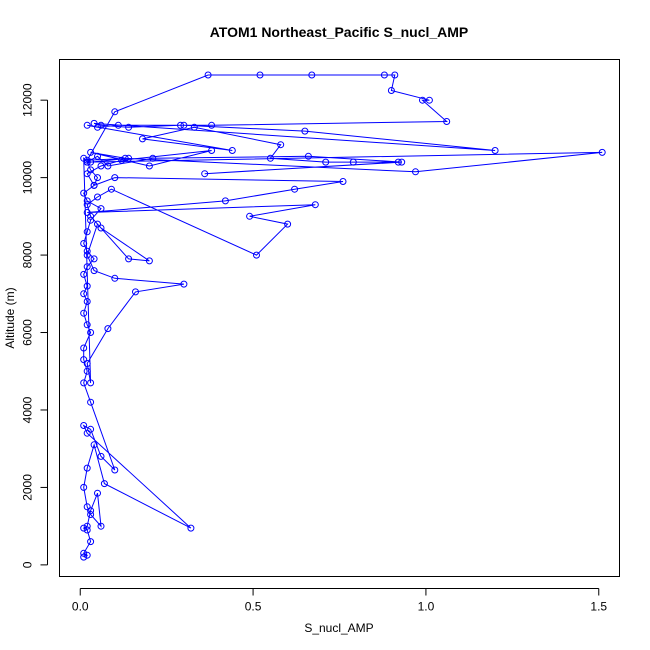 This screenshot has height=650, width=650. I want to click on chart-title: ATOM1 Northeast_Pacific S_nucl_AMP, so click(339, 32).